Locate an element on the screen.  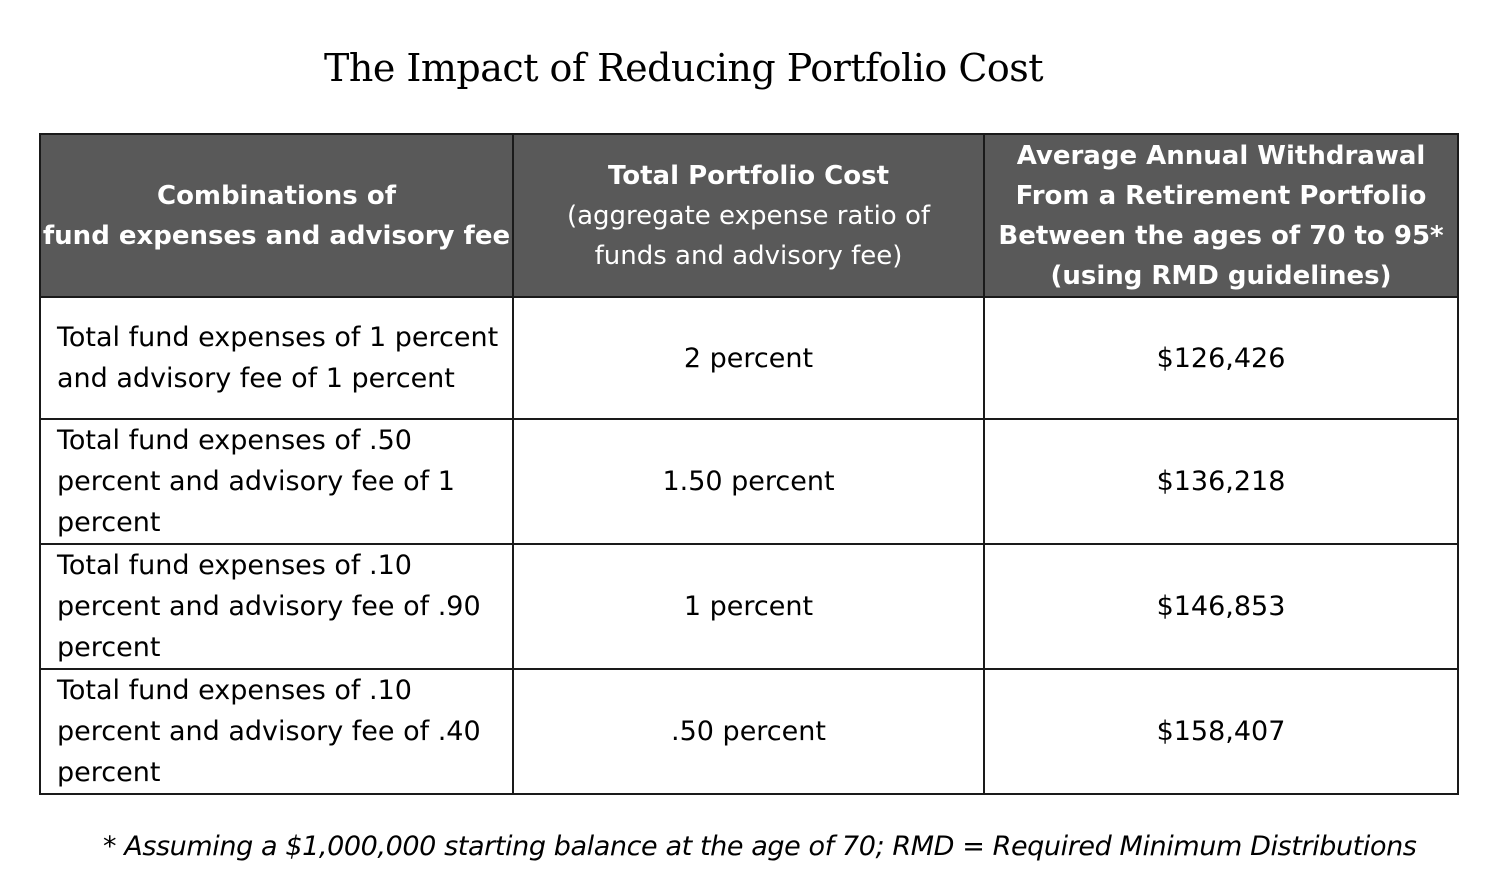
total-cost-cell: 1 percent is located at coordinates (748, 606).